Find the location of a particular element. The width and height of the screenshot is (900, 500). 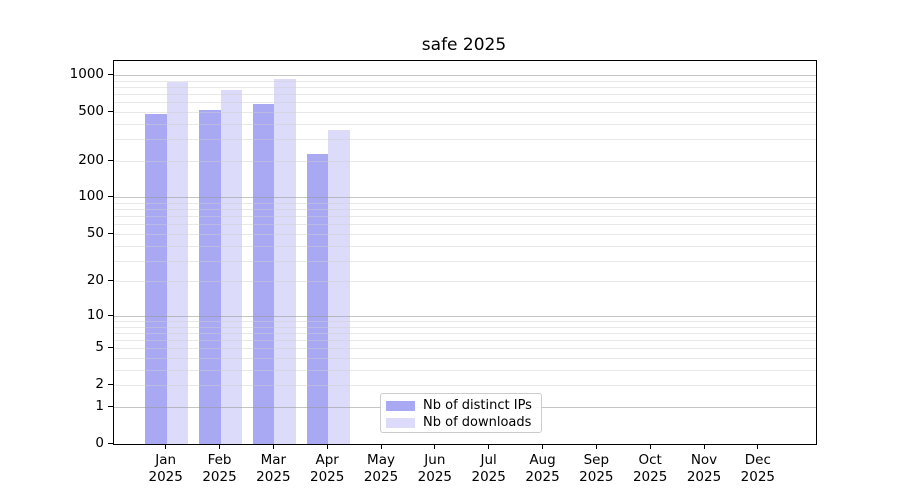

legend-label-distinct-ips: Nb of distinct IPs is located at coordinates (477, 405).